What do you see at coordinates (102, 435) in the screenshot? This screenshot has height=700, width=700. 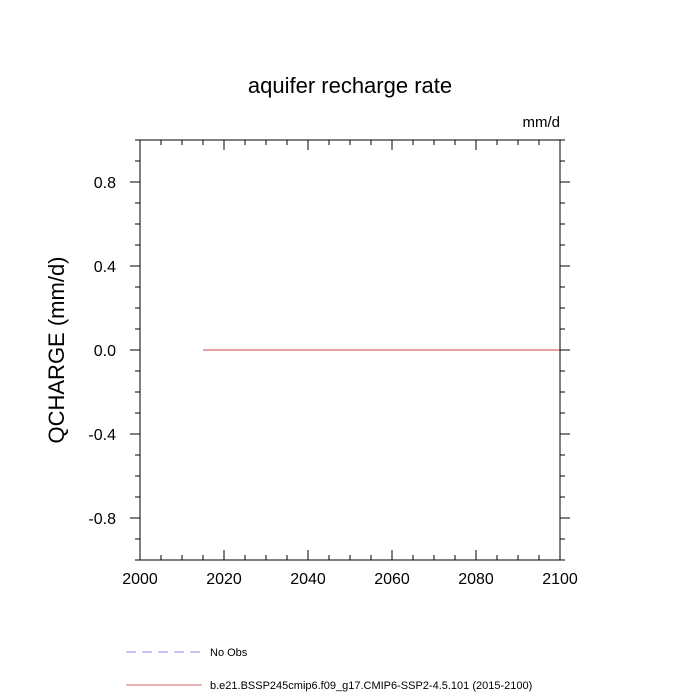 I see `y-tick-label: -0.4` at bounding box center [102, 435].